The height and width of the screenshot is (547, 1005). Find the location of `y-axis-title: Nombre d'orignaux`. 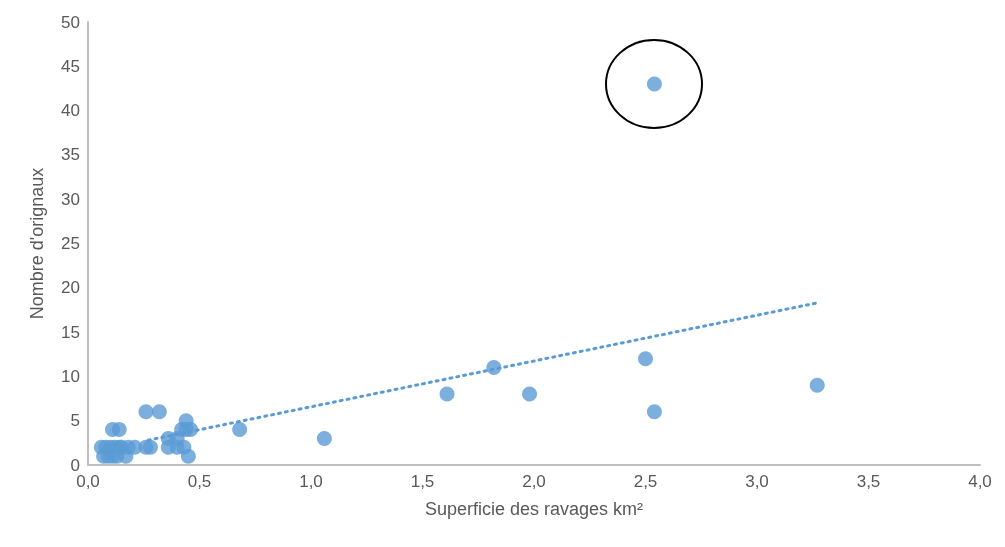

y-axis-title: Nombre d'orignaux is located at coordinates (37, 243).